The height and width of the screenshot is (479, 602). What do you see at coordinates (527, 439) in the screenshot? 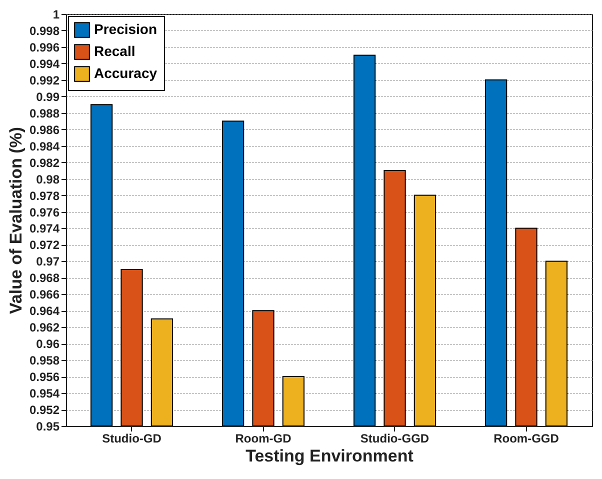
I see `x-tick-label: Room-GGD` at bounding box center [527, 439].